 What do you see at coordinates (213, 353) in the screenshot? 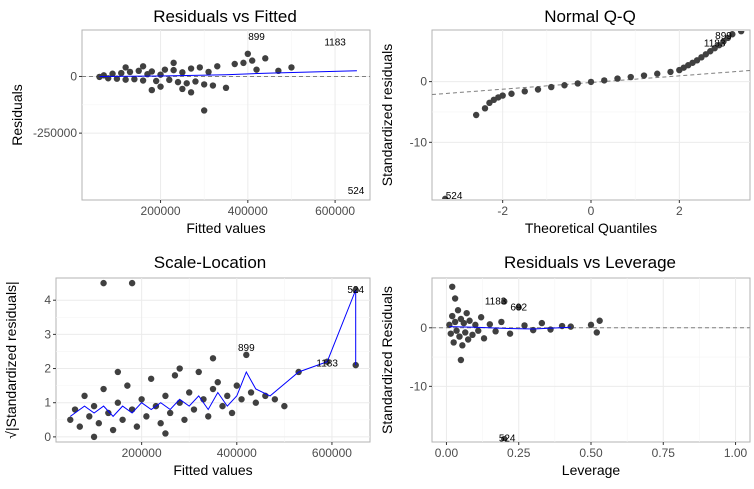
I see `smooth-line` at bounding box center [213, 353].